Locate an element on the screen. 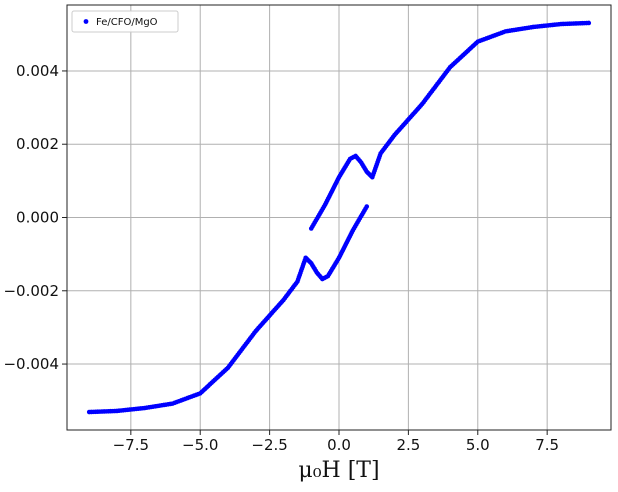  x-tick-label: −5.0 is located at coordinates (200, 445).